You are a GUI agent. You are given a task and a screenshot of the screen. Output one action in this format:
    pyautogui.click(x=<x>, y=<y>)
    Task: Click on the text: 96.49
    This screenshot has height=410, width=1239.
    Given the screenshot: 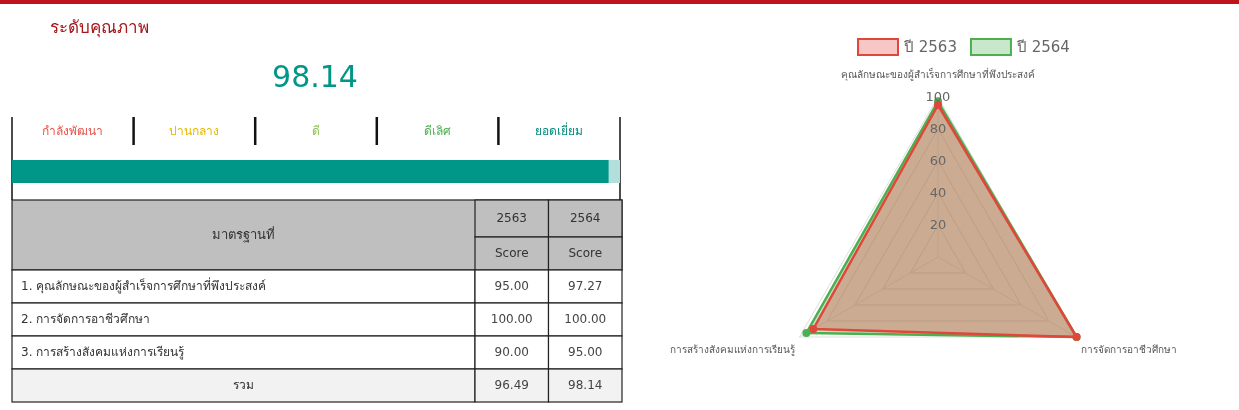 What is the action you would take?
    pyautogui.click(x=511, y=385)
    